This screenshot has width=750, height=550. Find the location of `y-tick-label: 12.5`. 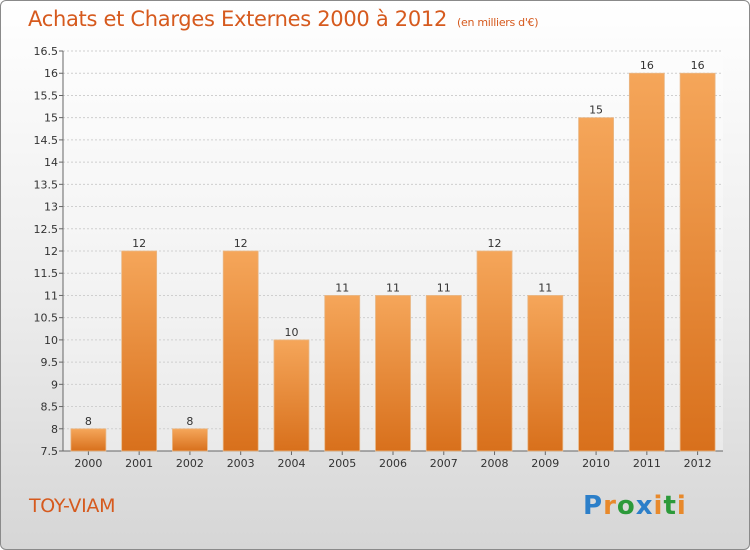

y-tick-label: 12.5 is located at coordinates (46, 229).